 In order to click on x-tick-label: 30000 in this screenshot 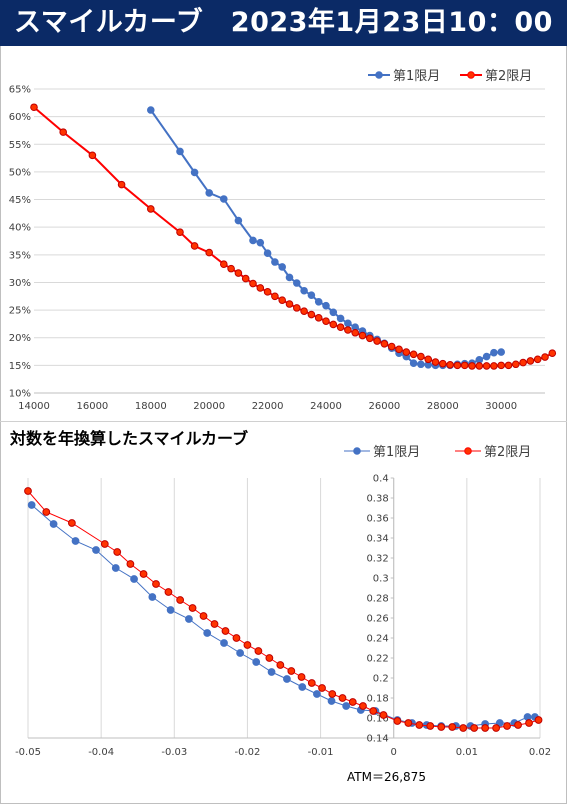, I will do `click(501, 406)`.